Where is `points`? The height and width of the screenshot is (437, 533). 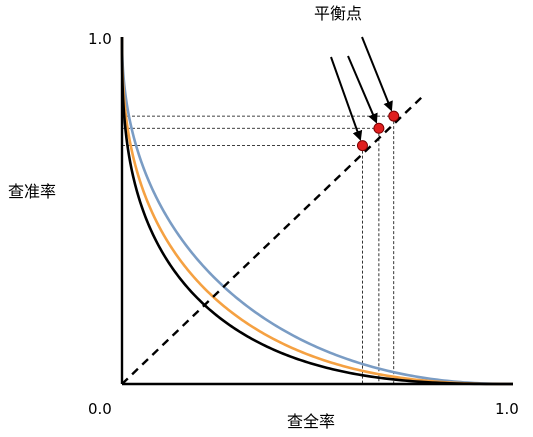
points is located at coordinates (378, 131).